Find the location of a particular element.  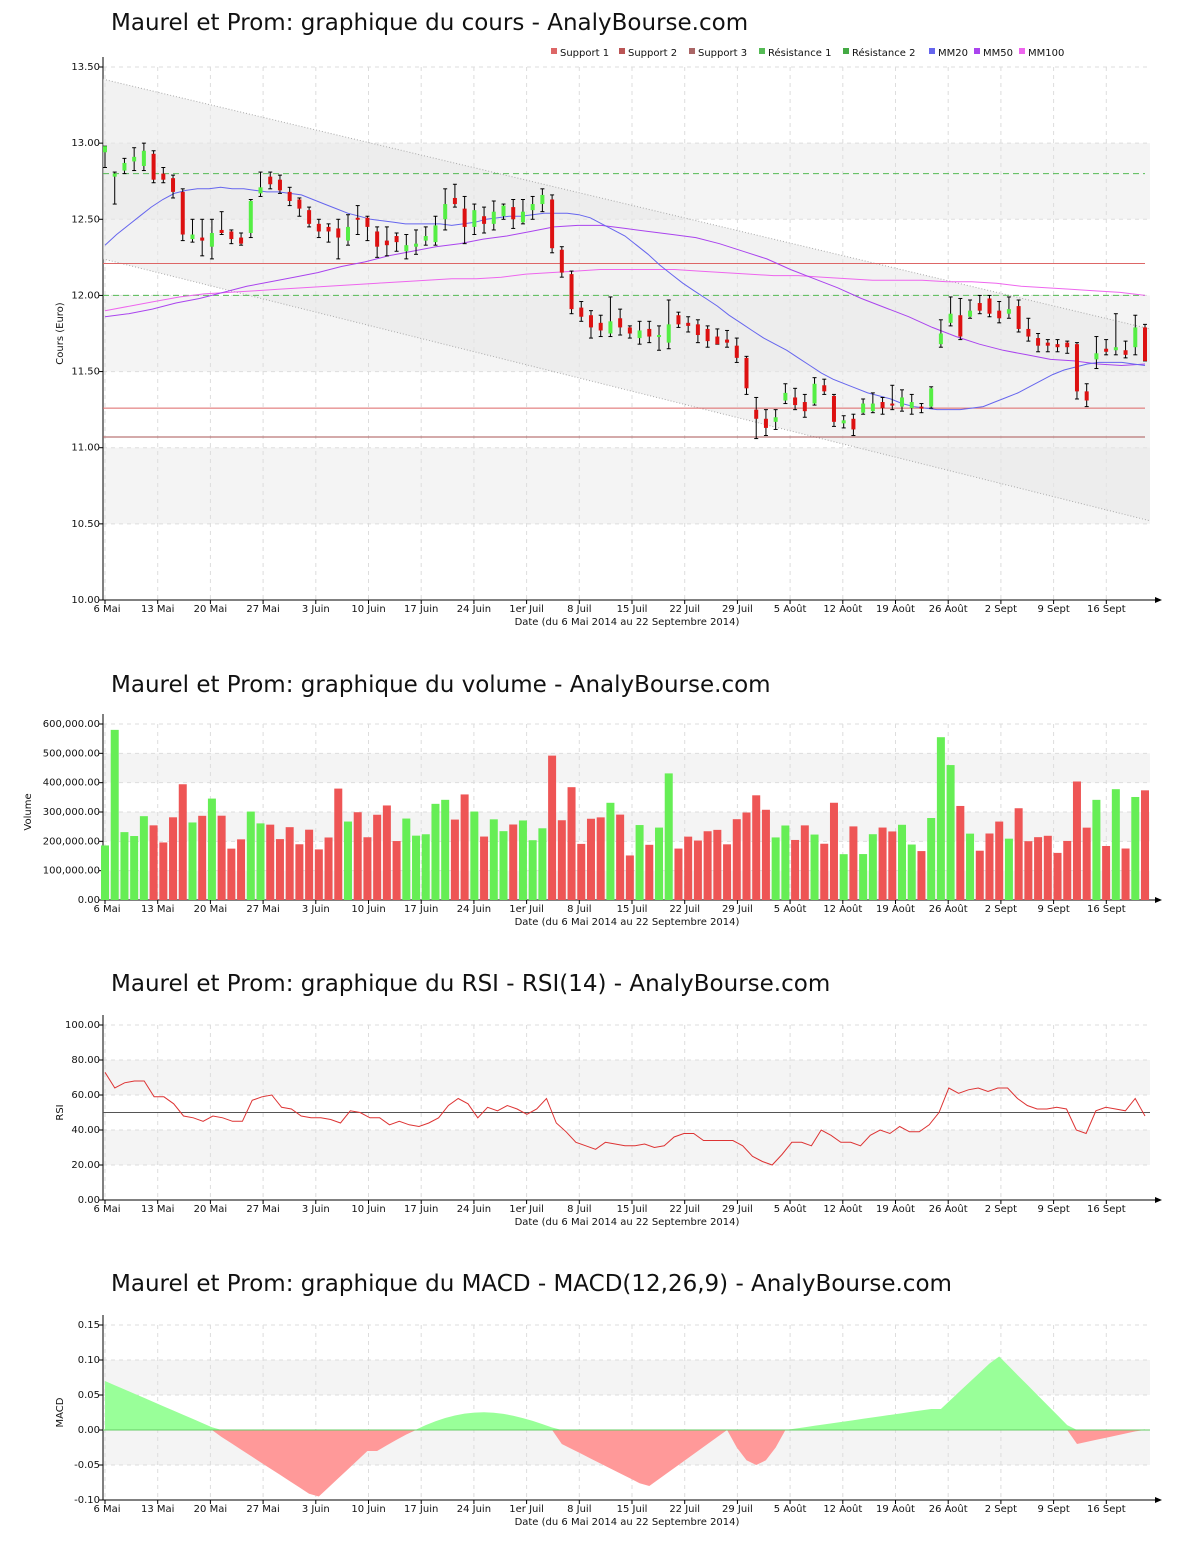

x-axis-arrow is located at coordinates (1158, 1200).